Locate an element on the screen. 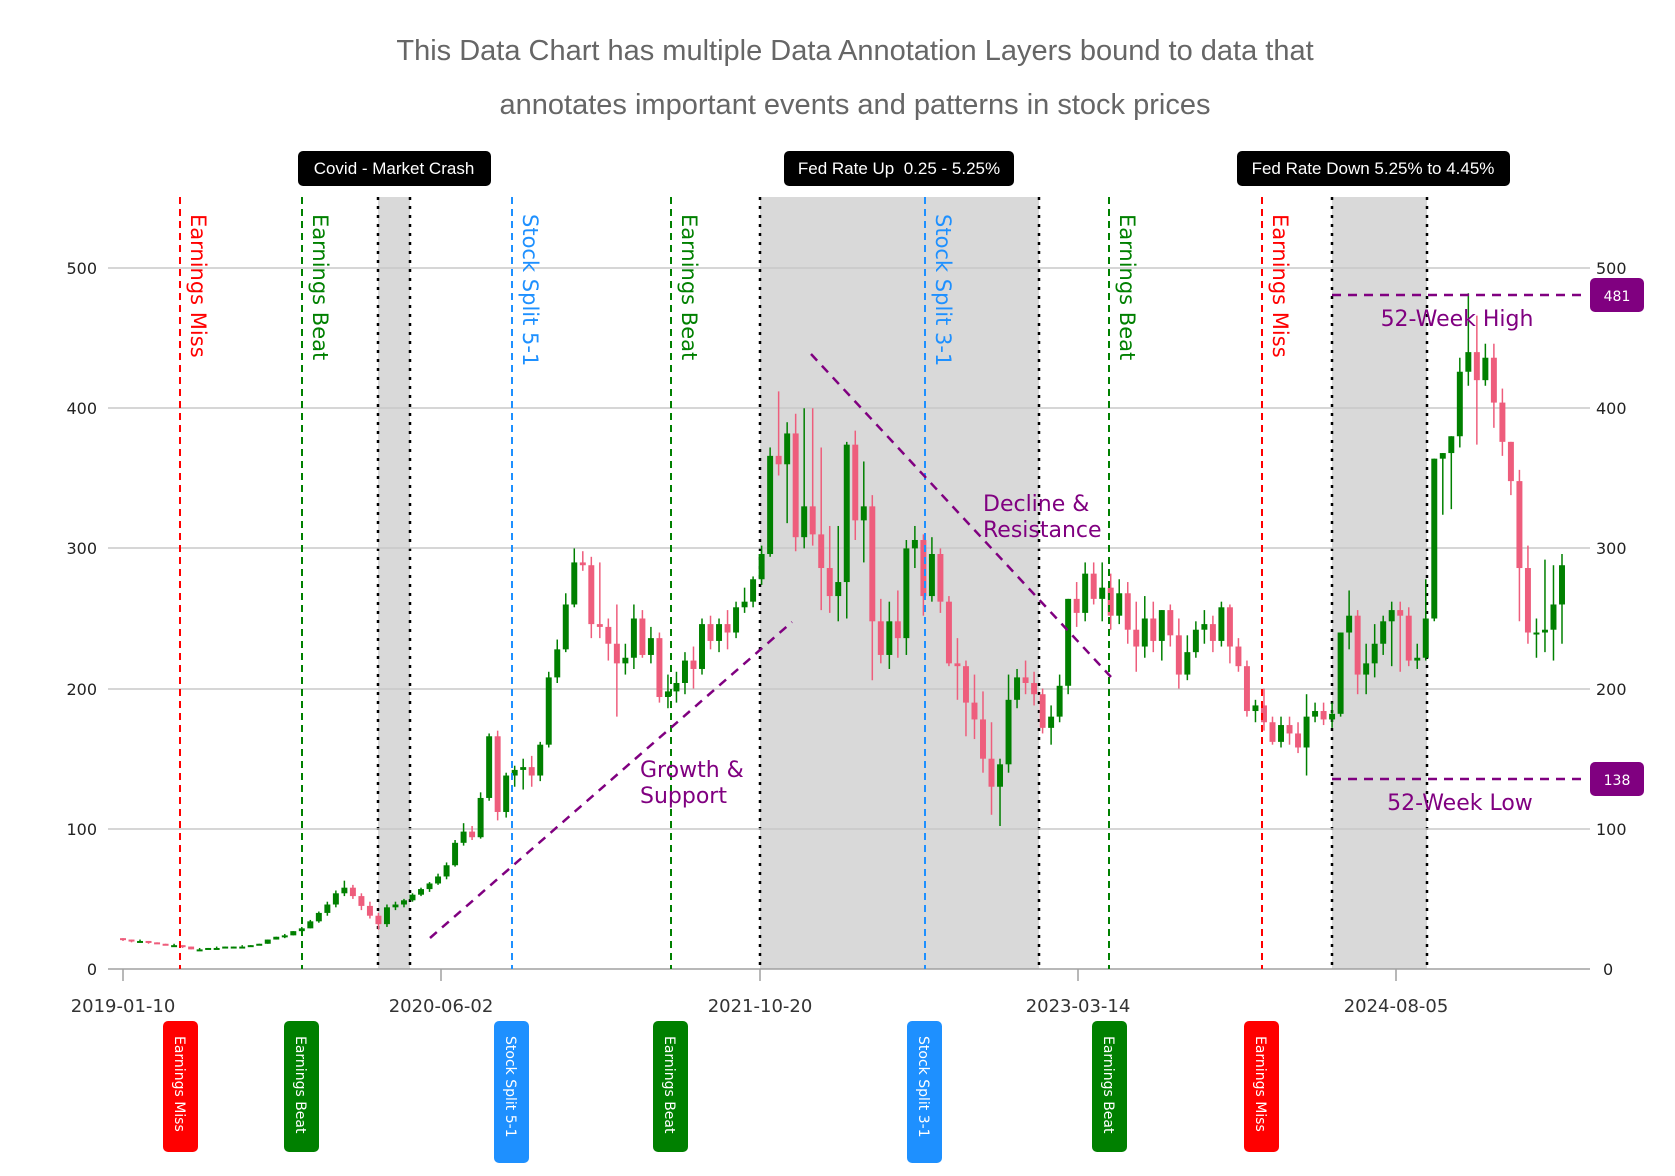 This screenshot has width=1675, height=1176. covid-box: Covid - Market Crash is located at coordinates (394, 168).